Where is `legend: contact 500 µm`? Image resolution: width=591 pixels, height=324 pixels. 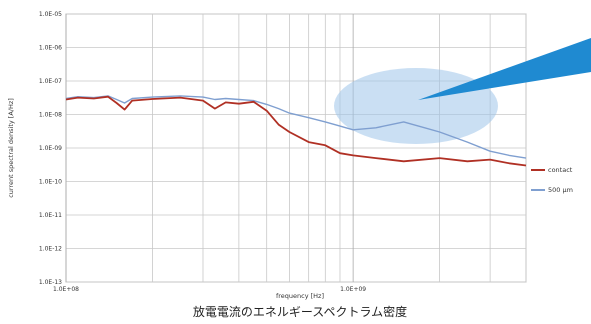 legend: contact 500 µm is located at coordinates (552, 180).